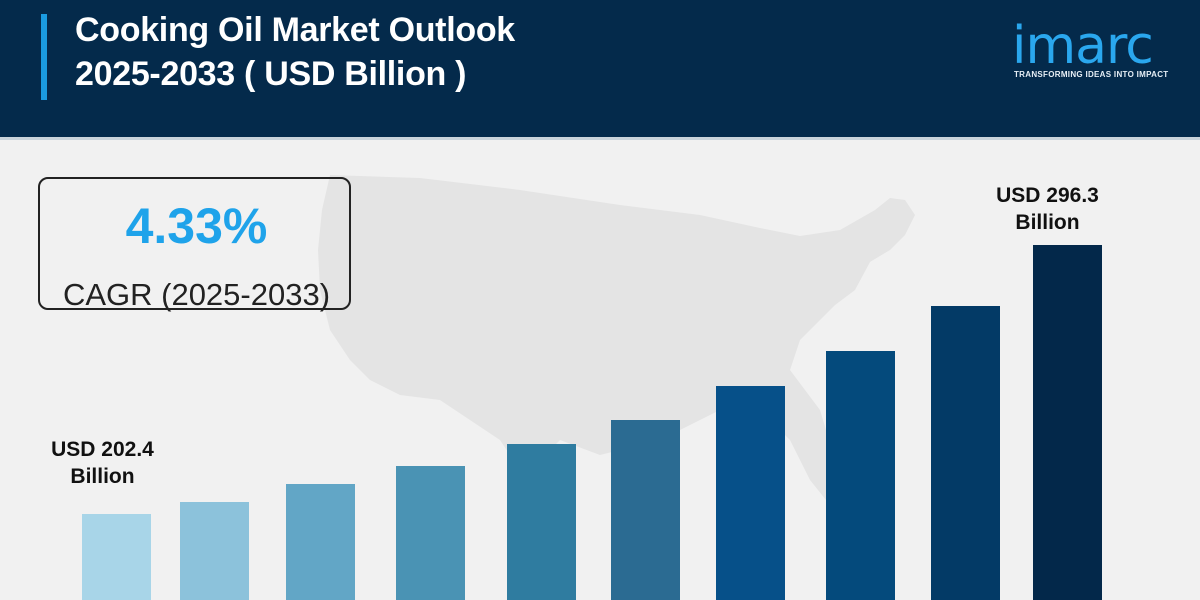  What do you see at coordinates (1047, 209) in the screenshot?
I see `end-value-label: USD 296.3 Billion` at bounding box center [1047, 209].